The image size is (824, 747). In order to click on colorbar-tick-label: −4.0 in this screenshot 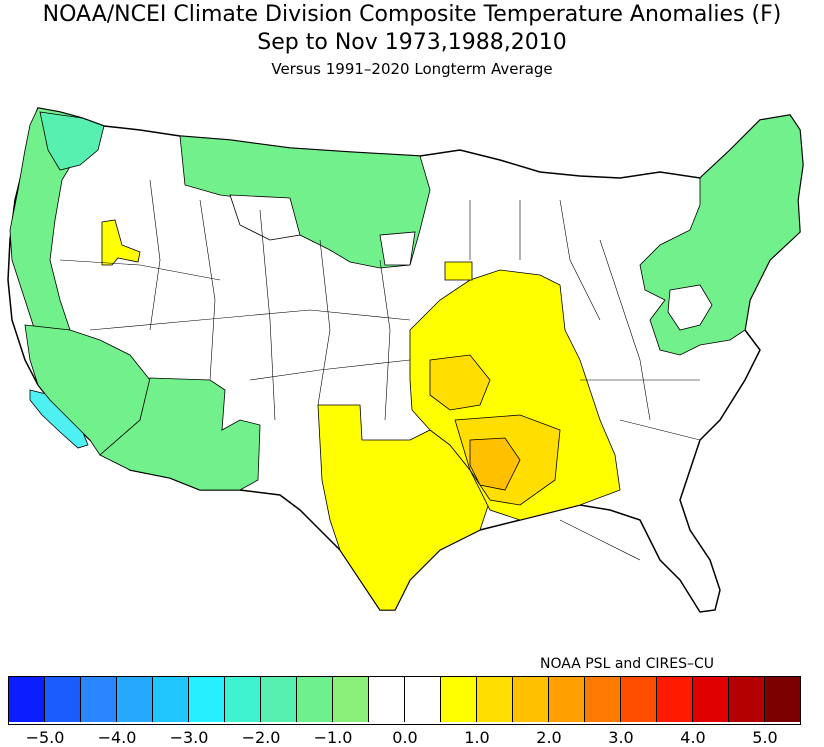, I will do `click(117, 737)`.